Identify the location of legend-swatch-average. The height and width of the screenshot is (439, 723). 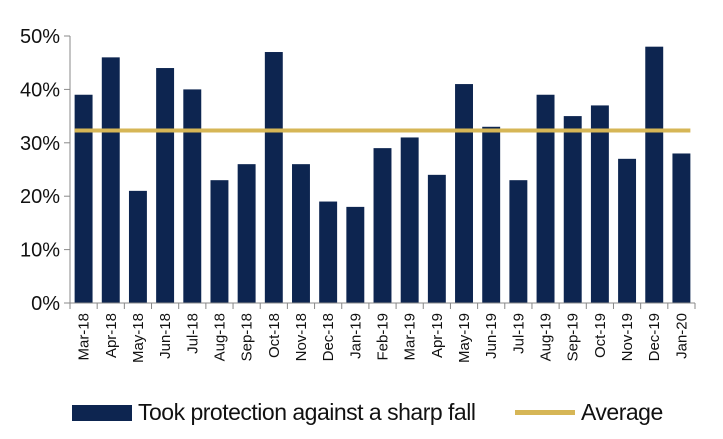
(545, 412).